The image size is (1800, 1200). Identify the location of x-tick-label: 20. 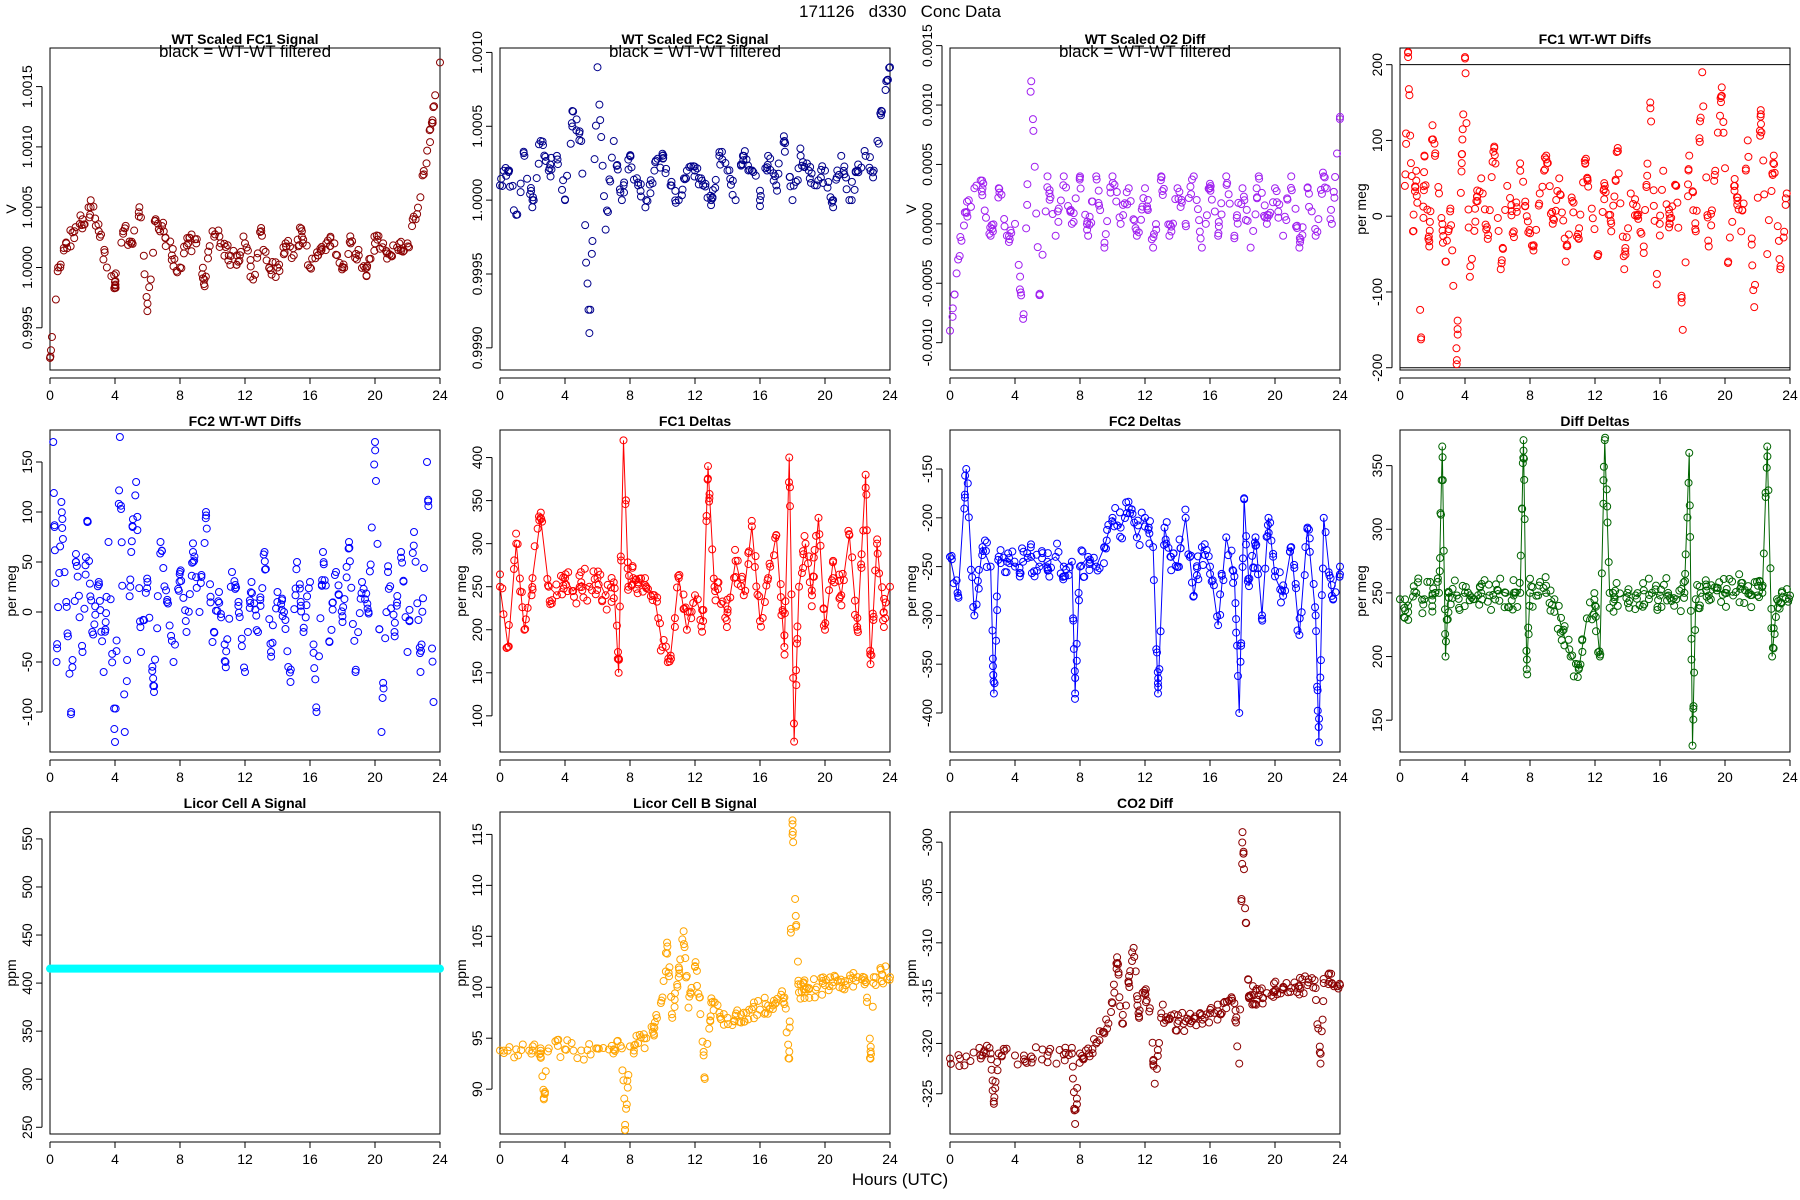
(1275, 777).